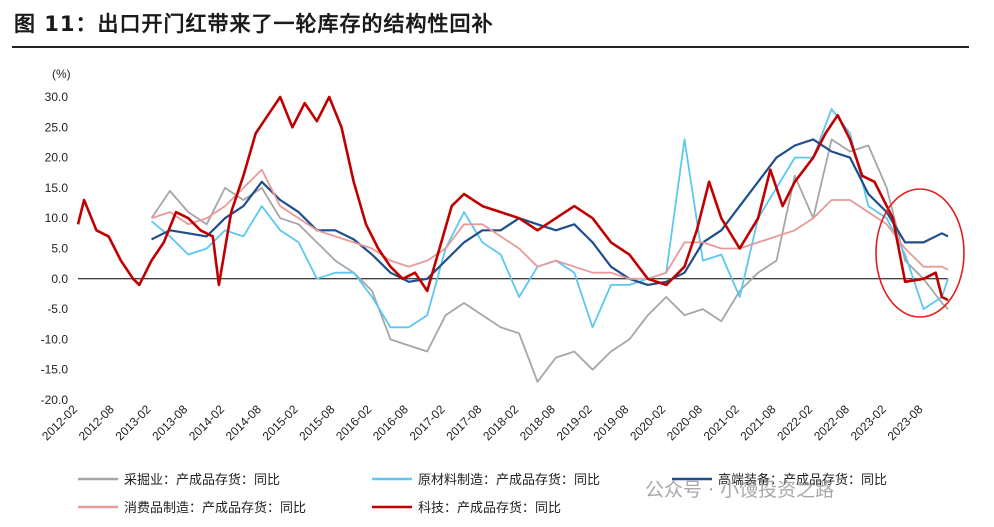 The width and height of the screenshot is (994, 527). What do you see at coordinates (353, 422) in the screenshot?
I see `x-tick-label: 2016-02` at bounding box center [353, 422].